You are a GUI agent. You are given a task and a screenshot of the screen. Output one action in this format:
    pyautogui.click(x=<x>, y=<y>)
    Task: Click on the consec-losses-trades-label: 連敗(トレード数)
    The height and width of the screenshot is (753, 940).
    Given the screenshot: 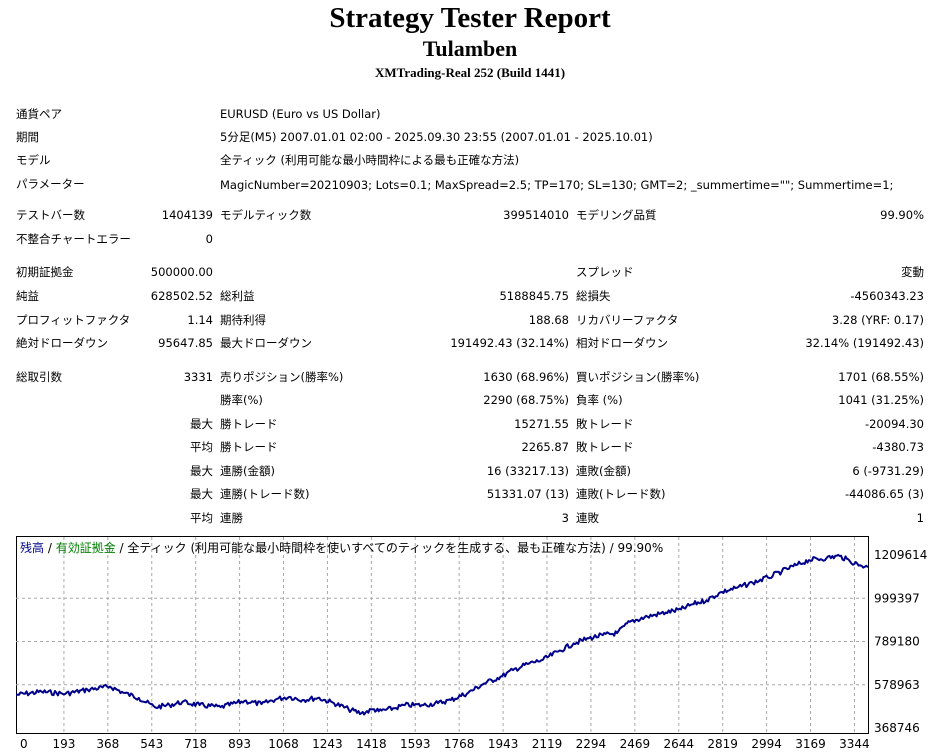 What is the action you would take?
    pyautogui.click(x=621, y=494)
    